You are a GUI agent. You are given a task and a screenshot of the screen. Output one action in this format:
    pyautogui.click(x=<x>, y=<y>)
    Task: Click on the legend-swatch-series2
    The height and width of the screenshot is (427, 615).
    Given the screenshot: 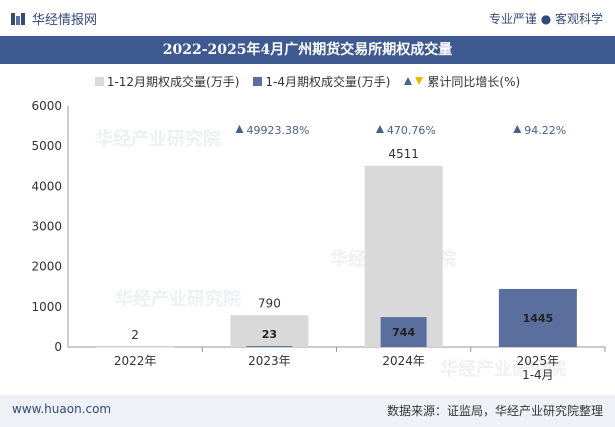 What is the action you would take?
    pyautogui.click(x=258, y=81)
    